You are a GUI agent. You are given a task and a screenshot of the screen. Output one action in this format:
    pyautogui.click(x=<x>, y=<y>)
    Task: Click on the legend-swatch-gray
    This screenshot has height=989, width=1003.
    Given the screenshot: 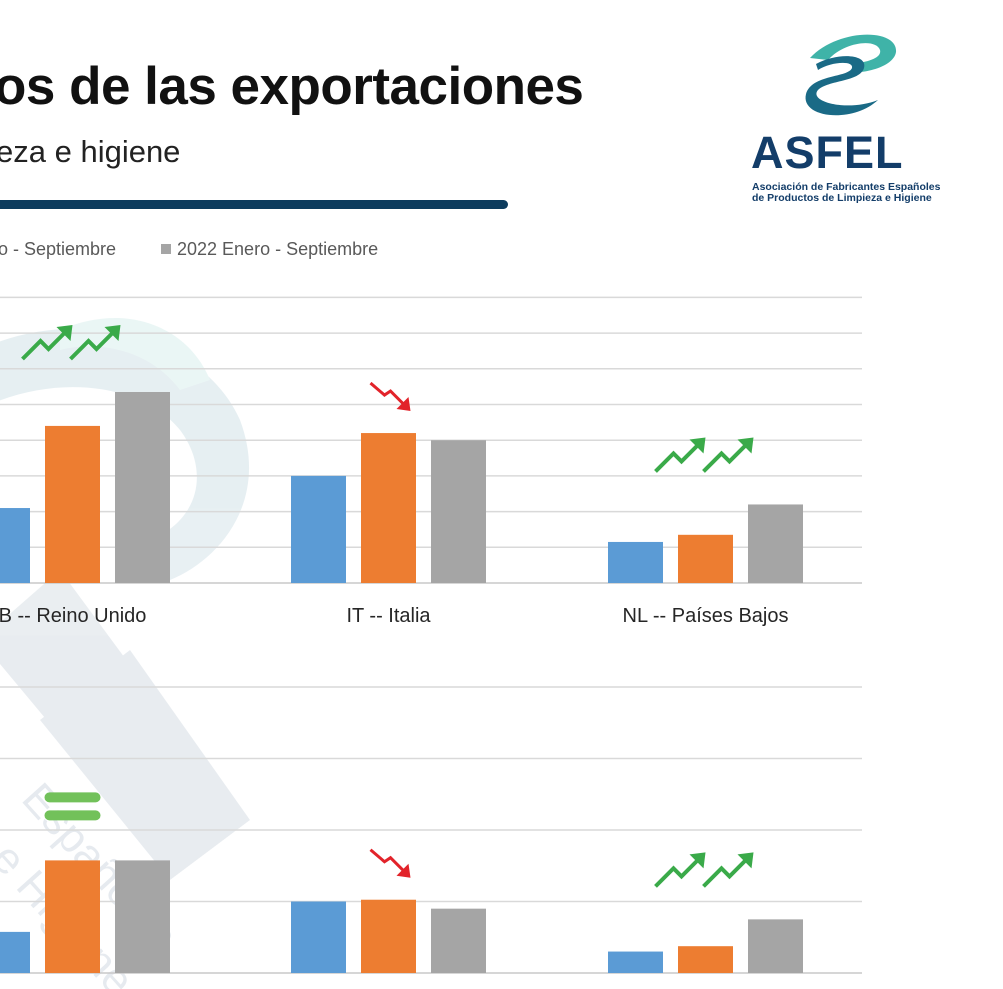 What is the action you would take?
    pyautogui.click(x=166, y=249)
    